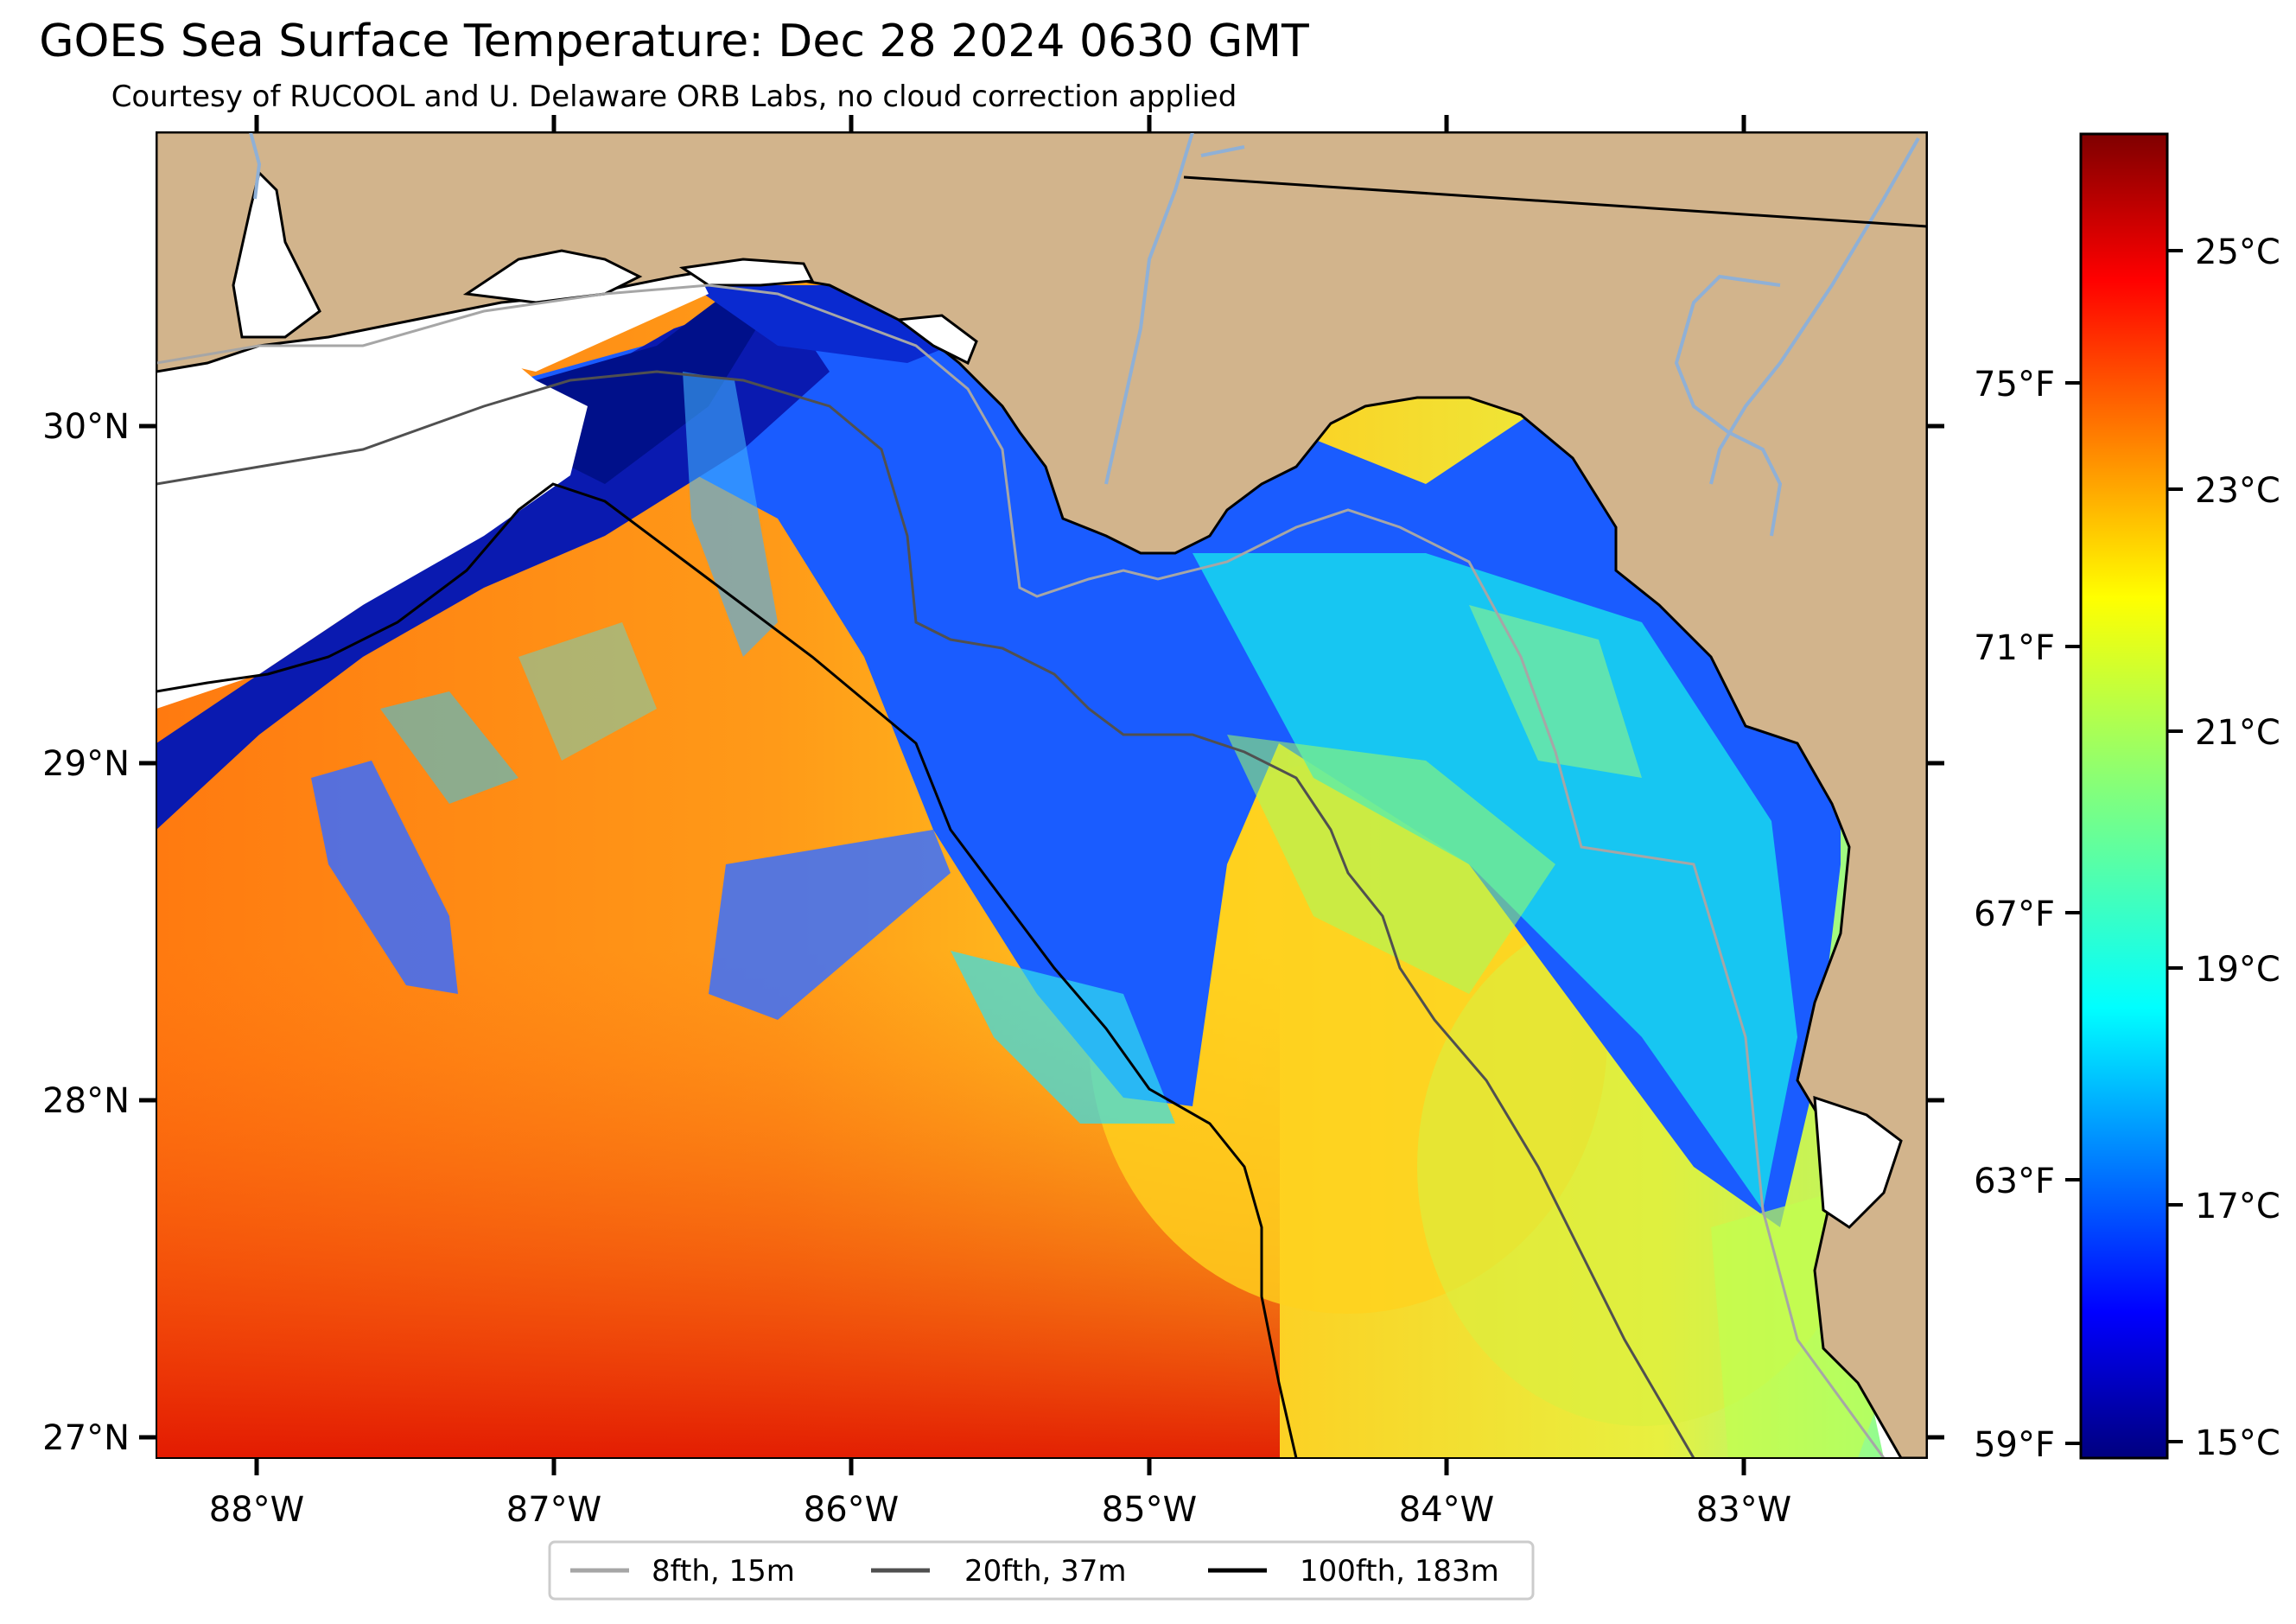 The image size is (2296, 1624). I want to click on lon-label-85w: 85°W, so click(1149, 1510).